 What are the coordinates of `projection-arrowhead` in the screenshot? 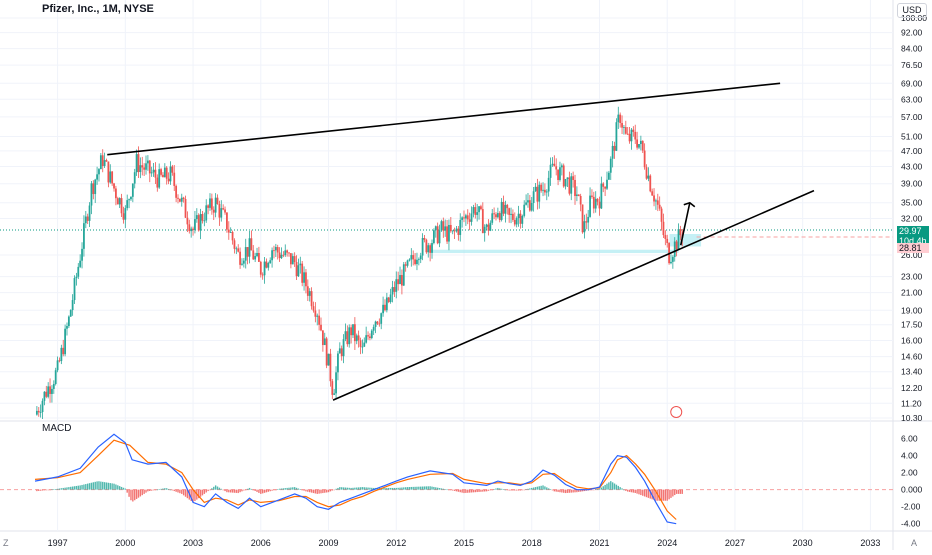 It's located at (689, 204).